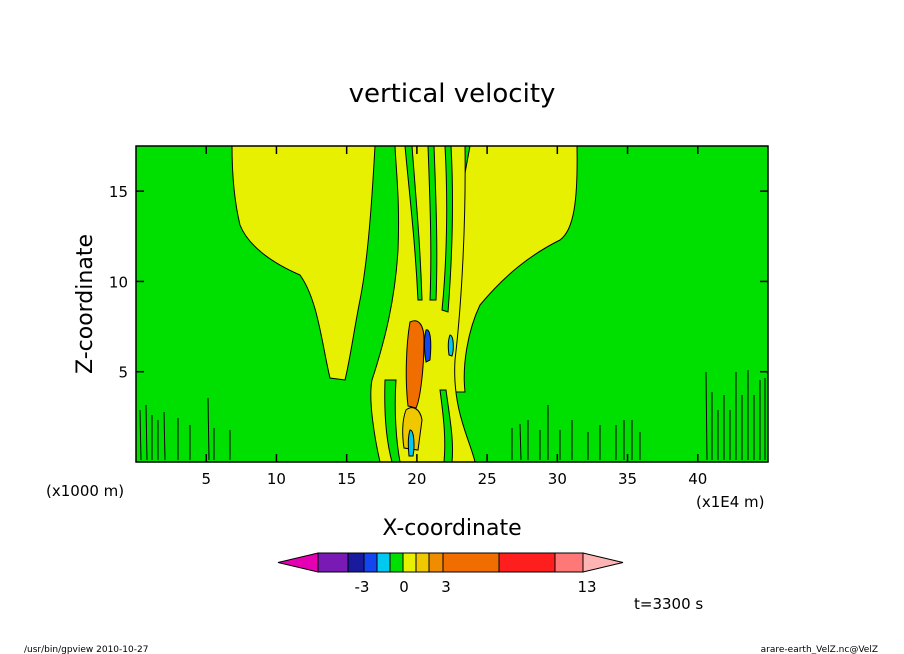 Image resolution: width=904 pixels, height=654 pixels. What do you see at coordinates (118, 192) in the screenshot?
I see `y-tick-label: 15` at bounding box center [118, 192].